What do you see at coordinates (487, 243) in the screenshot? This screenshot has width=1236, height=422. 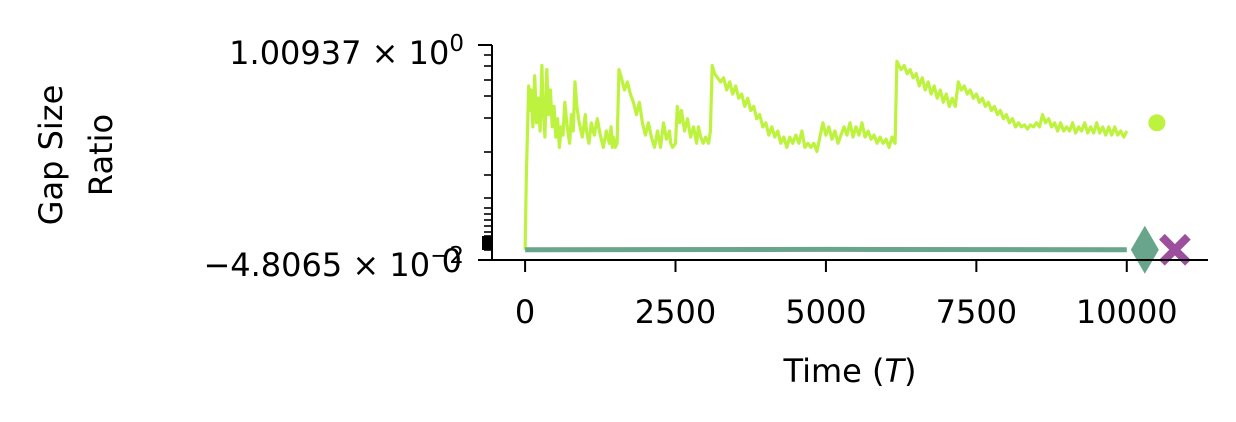 I see `y-minor-tick-cluster` at bounding box center [487, 243].